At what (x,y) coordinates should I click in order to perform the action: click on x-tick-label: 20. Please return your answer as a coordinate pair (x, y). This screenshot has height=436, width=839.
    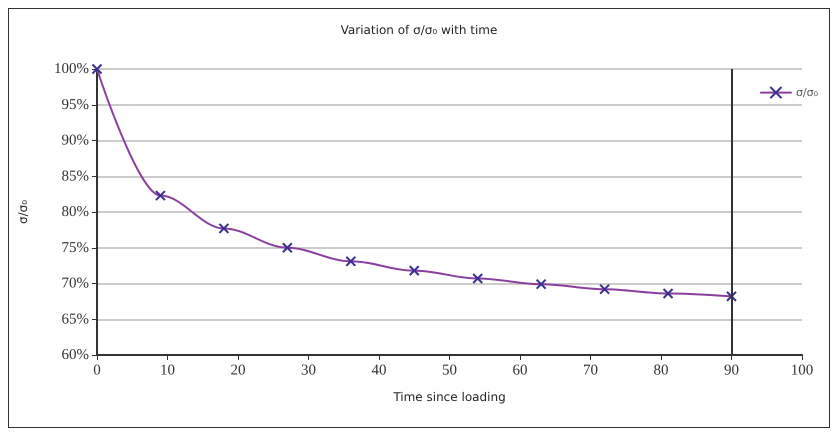
    Looking at the image, I should click on (238, 370).